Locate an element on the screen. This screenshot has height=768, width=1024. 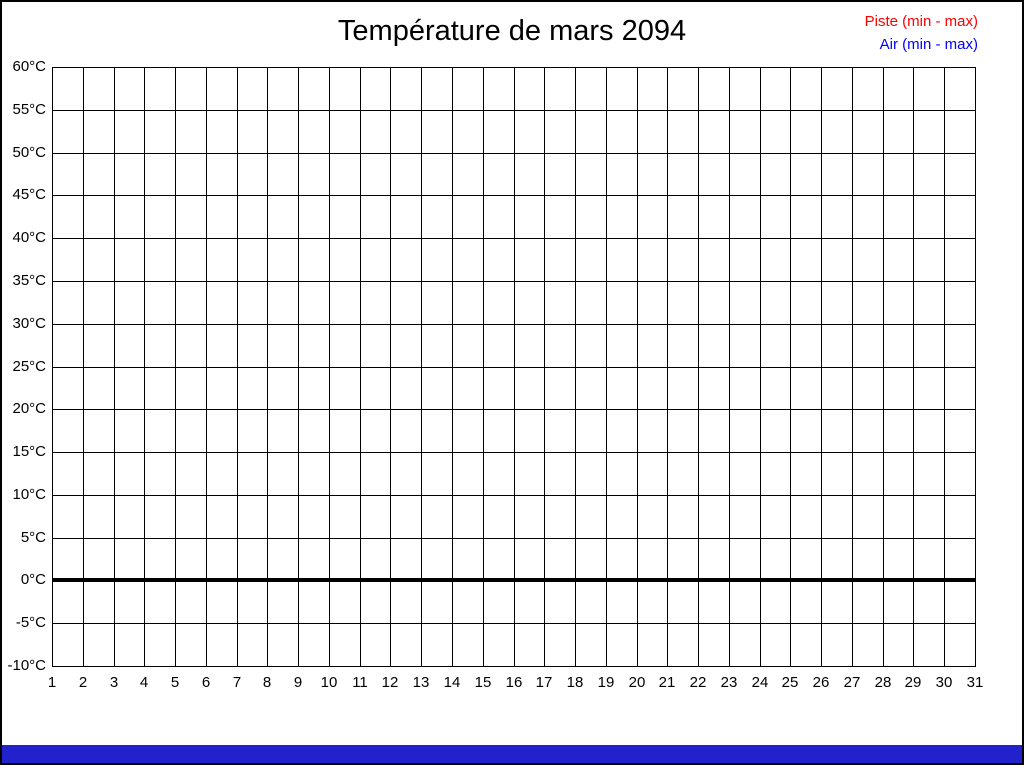
x-tick-label: 8 is located at coordinates (267, 682).